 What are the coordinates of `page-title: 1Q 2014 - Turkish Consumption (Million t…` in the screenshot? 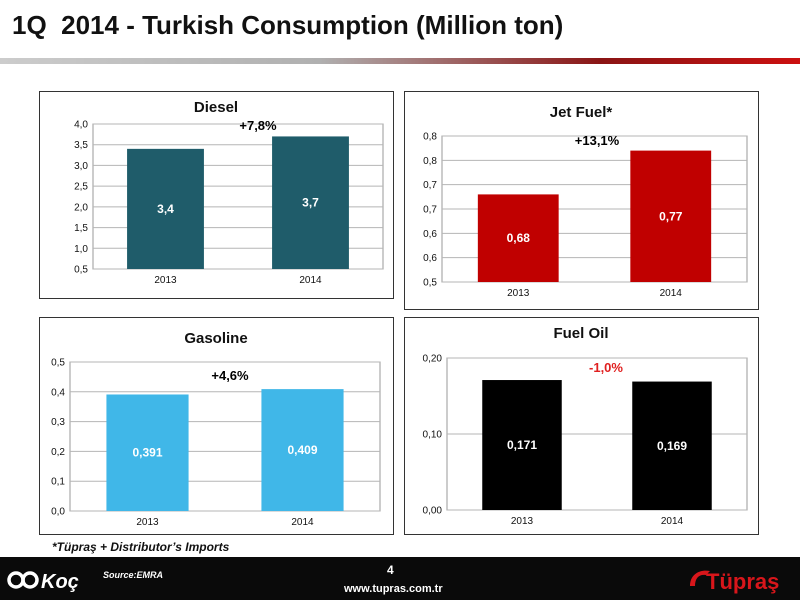 It's located at (288, 25).